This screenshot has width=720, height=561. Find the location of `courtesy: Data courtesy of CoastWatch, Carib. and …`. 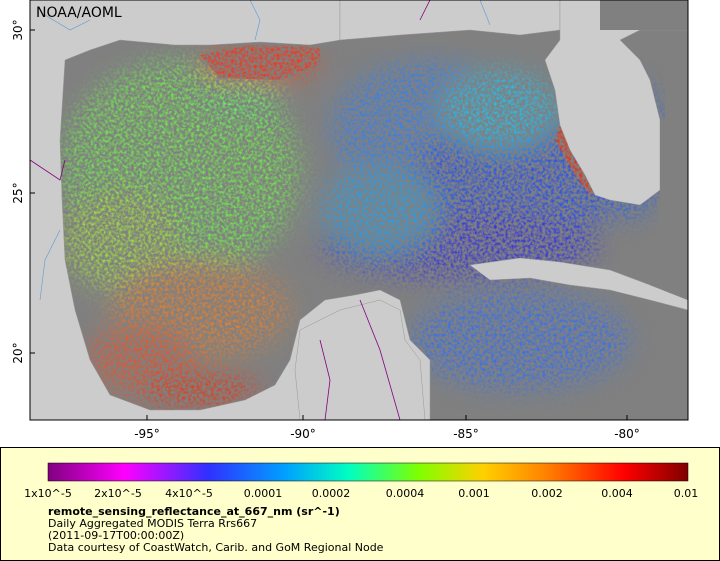

courtesy: Data courtesy of CoastWatch, Carib. and … is located at coordinates (216, 547).